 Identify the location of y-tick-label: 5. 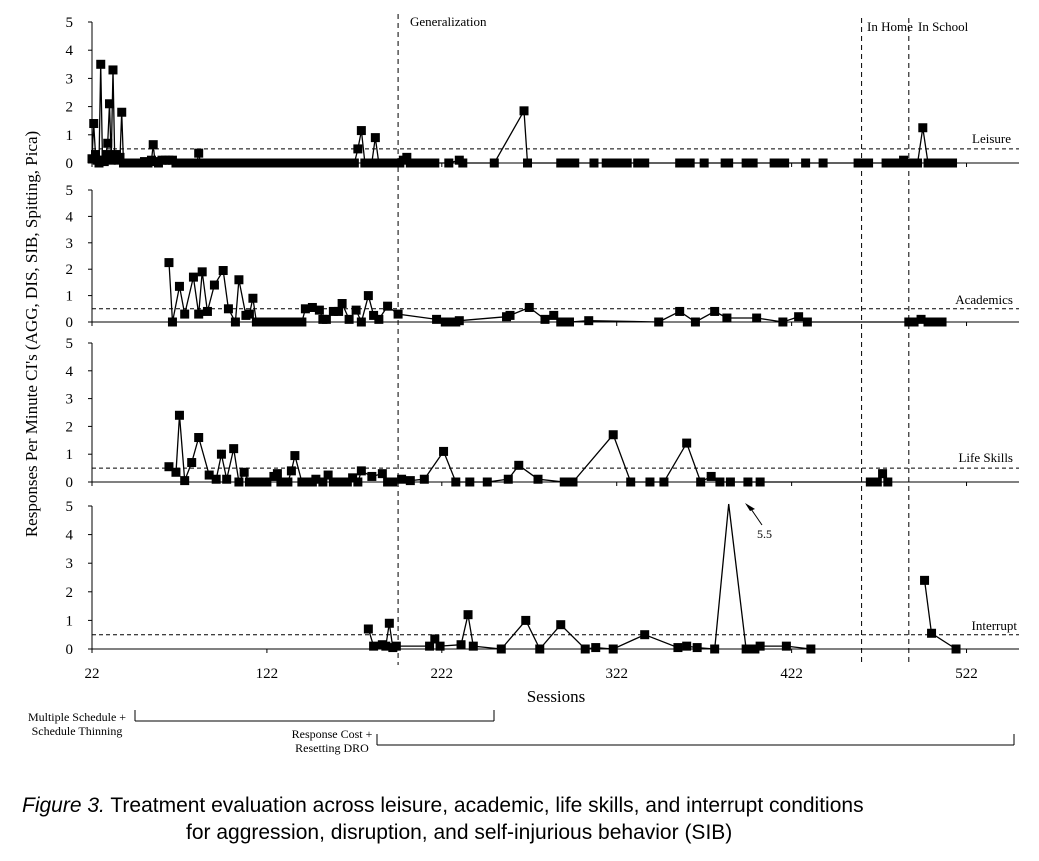
(70, 344).